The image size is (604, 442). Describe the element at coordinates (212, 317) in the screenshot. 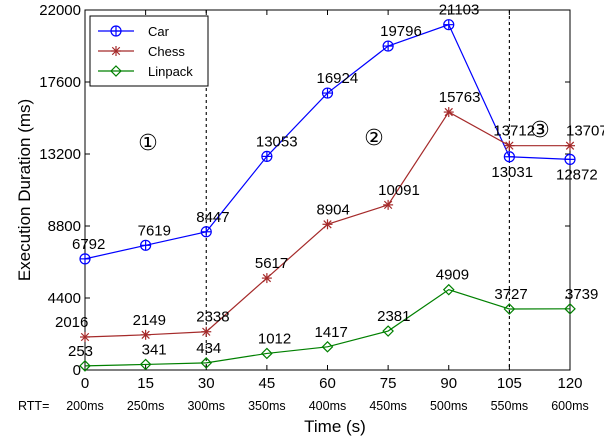

I see `data-label-chess: 2338` at that location.